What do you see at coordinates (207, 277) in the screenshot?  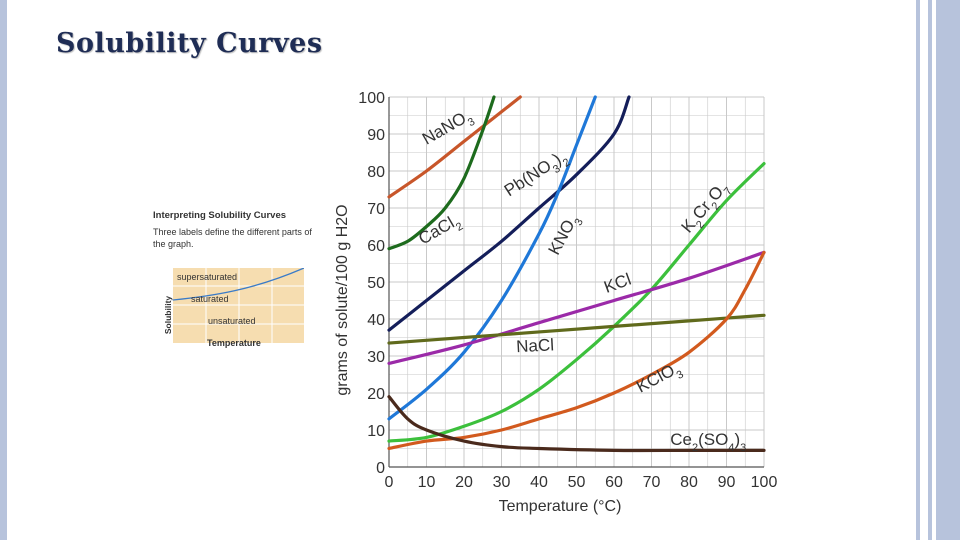 I see `inset-zone-supersaturated: supersaturated` at bounding box center [207, 277].